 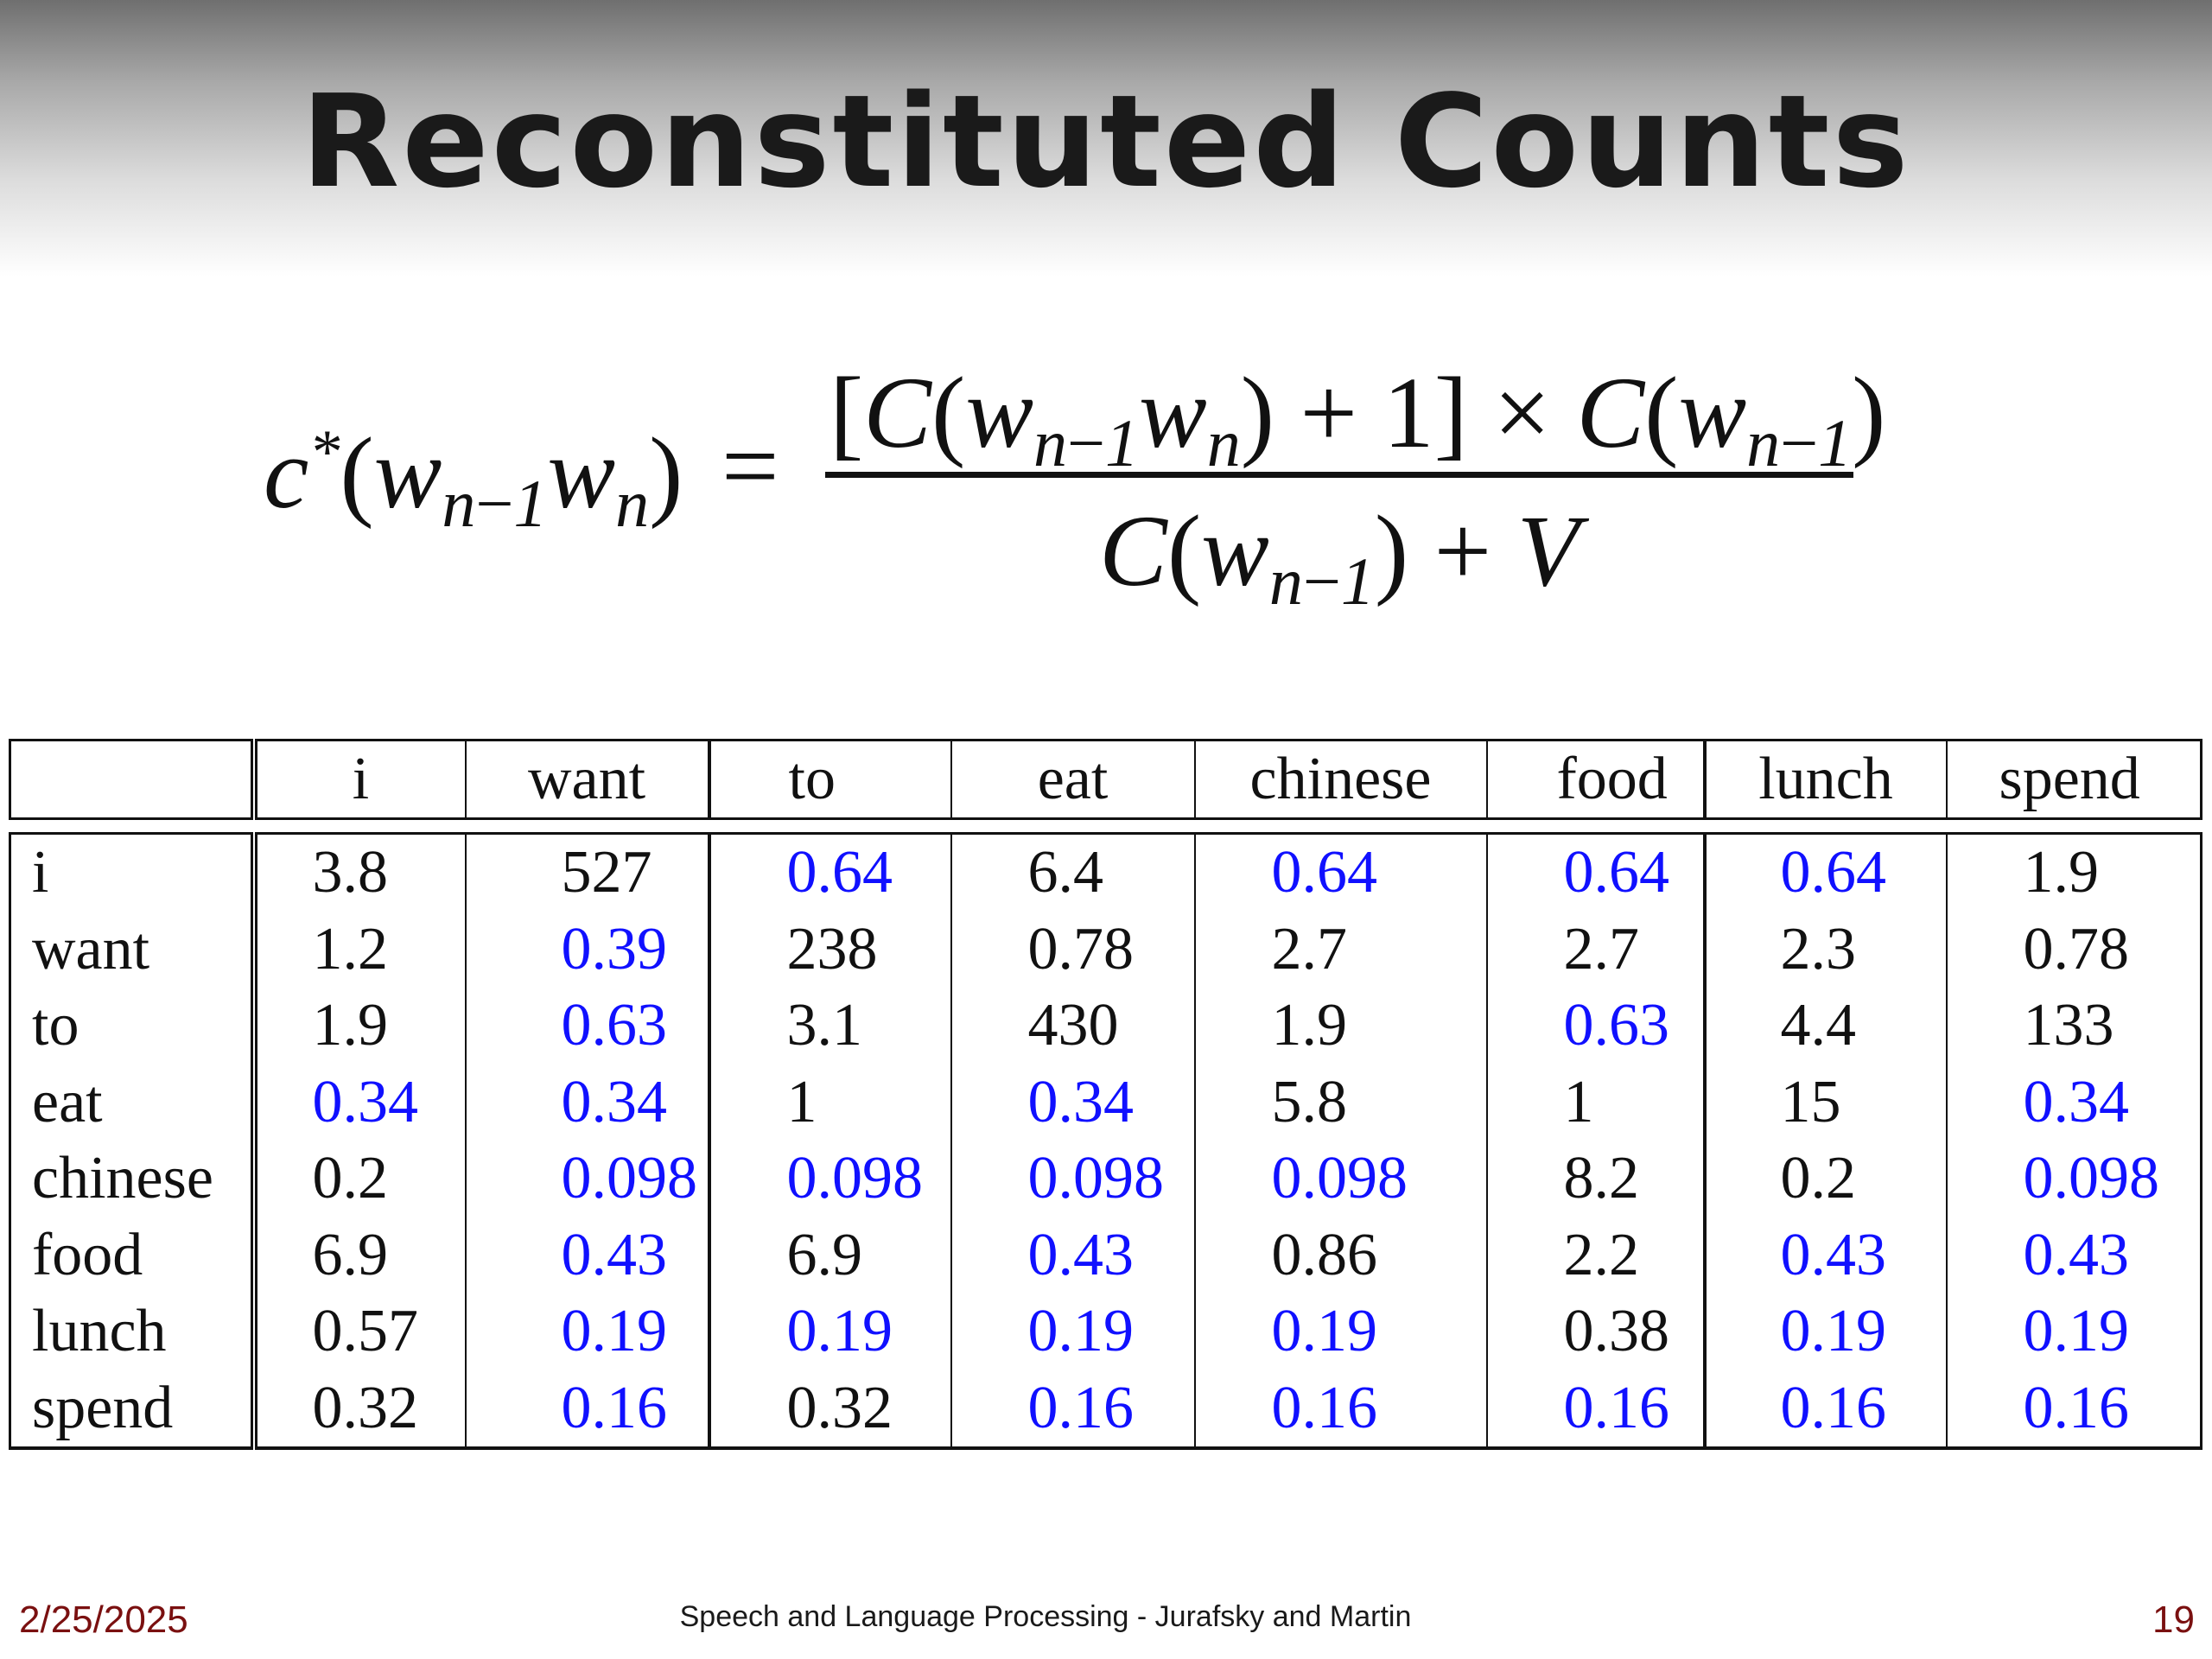 I want to click on table-row: i 3.8 527 0.64 6.4 0.64 0.64 0.64 1.9, so click(x=1105, y=872).